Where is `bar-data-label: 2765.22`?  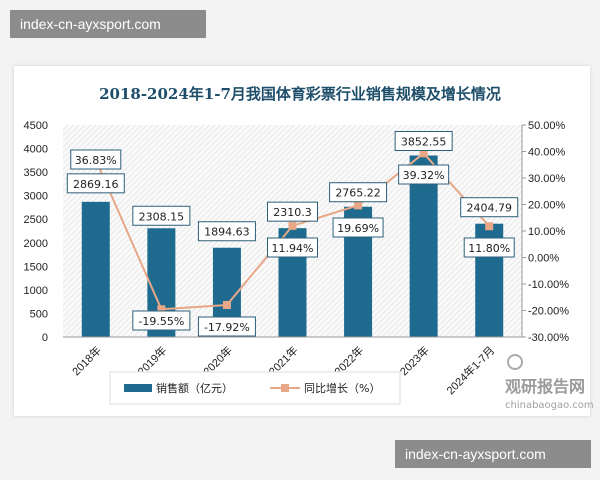
bar-data-label: 2765.22 is located at coordinates (358, 193).